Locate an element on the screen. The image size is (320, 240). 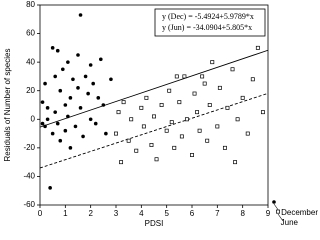
x-axis-label: PDSI is located at coordinates (154, 223).